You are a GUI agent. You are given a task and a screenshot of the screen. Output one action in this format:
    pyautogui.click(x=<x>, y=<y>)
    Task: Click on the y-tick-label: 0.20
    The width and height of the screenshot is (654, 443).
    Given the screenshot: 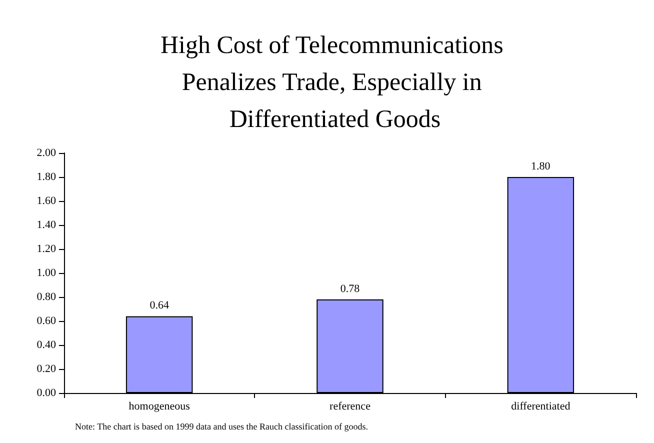 What is the action you would take?
    pyautogui.click(x=46, y=369)
    